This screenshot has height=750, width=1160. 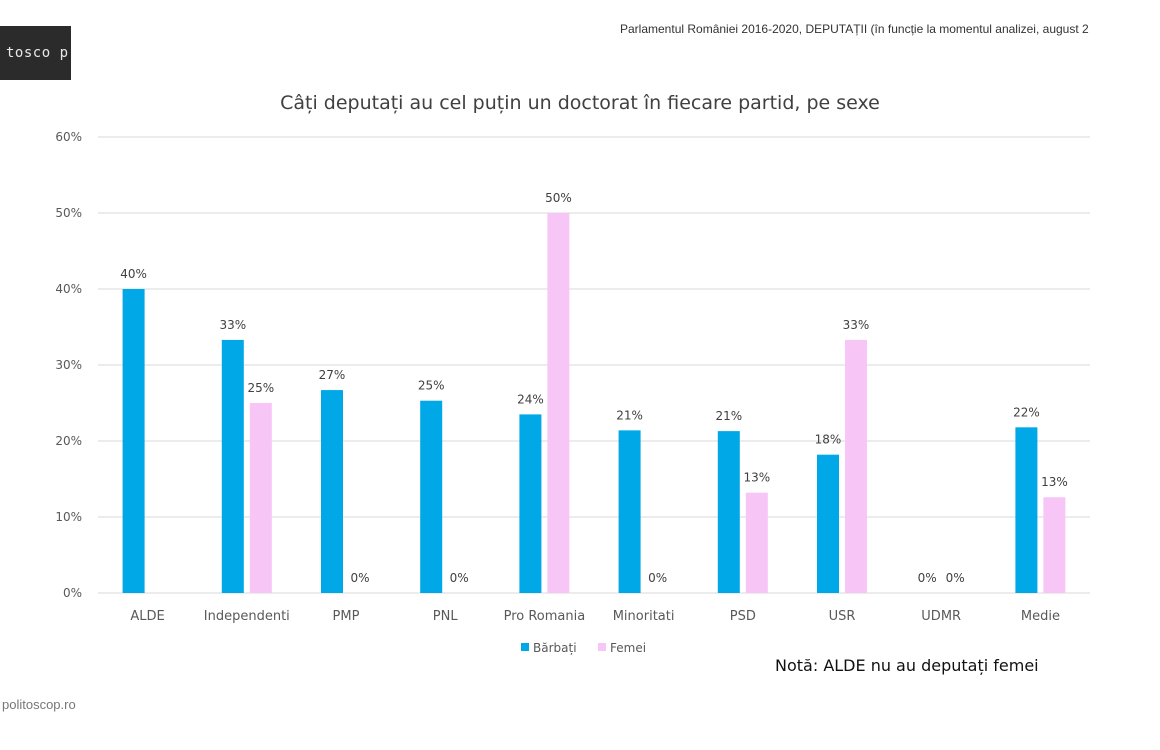 What do you see at coordinates (147, 616) in the screenshot?
I see `x-tick-label: ALDE` at bounding box center [147, 616].